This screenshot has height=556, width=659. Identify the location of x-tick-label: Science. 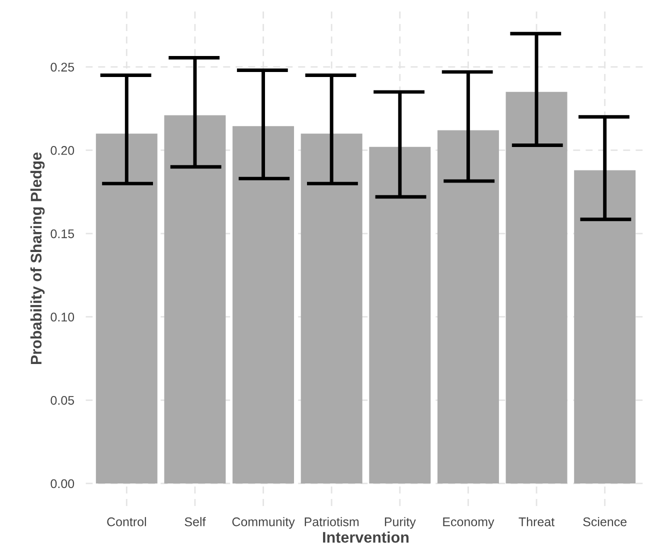
(605, 521).